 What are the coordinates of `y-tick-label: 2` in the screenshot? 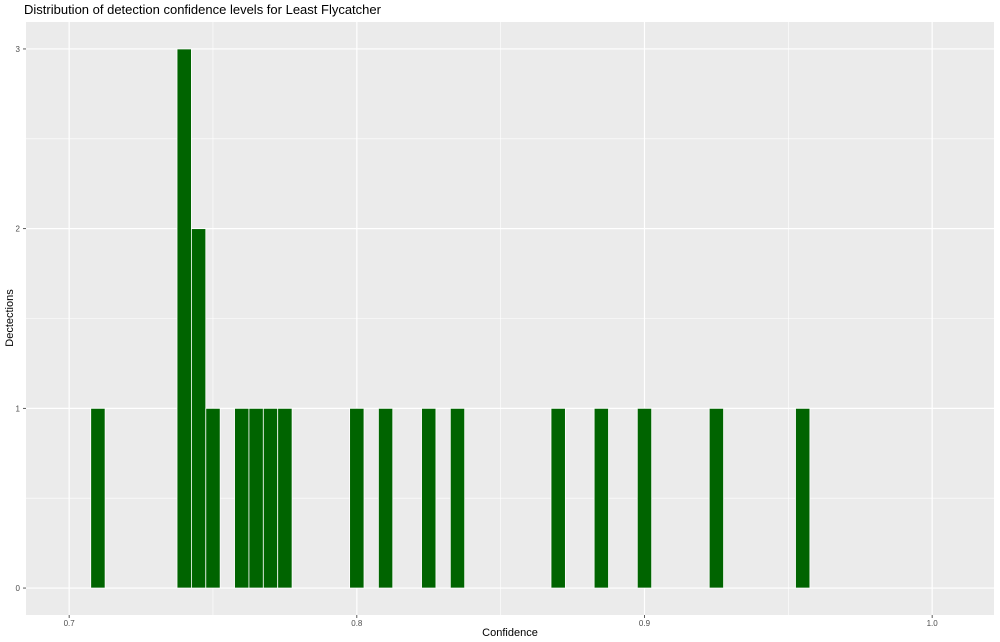 It's located at (18, 229).